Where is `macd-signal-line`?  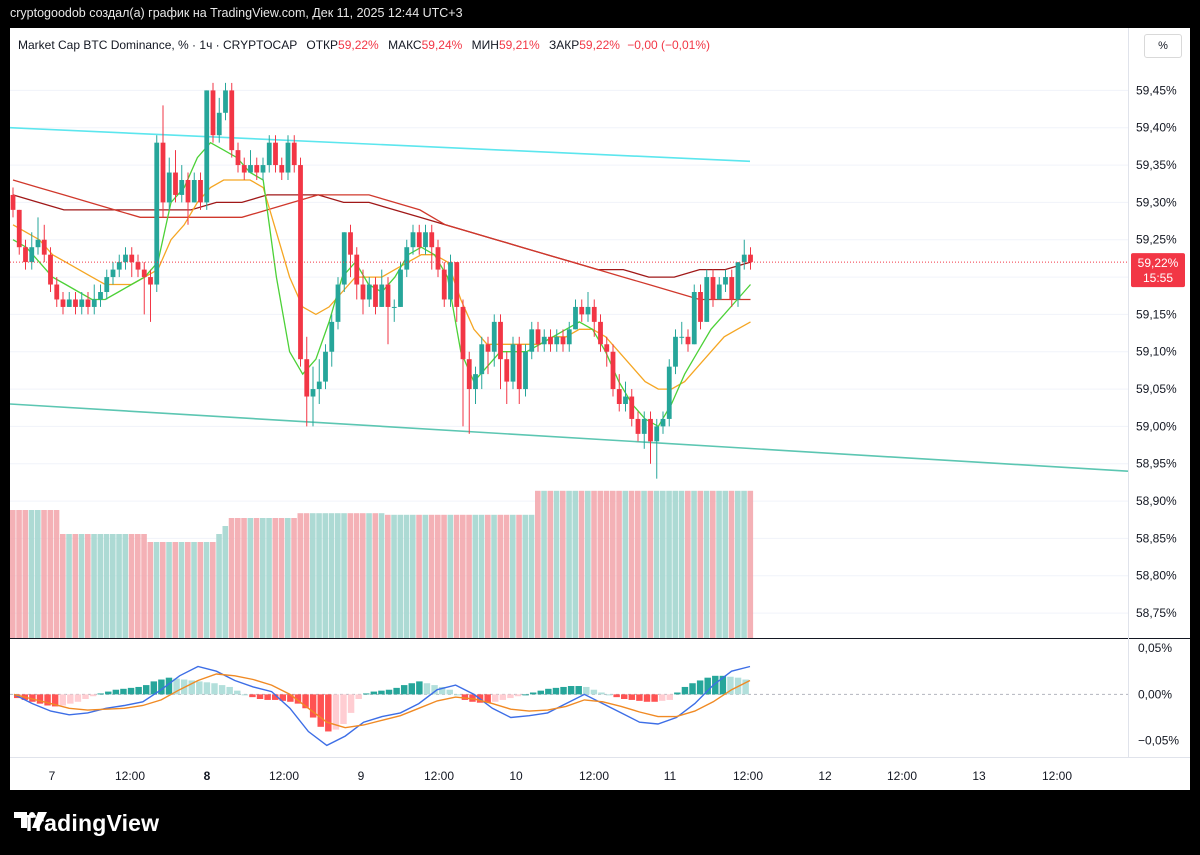 macd-signal-line is located at coordinates (382, 701).